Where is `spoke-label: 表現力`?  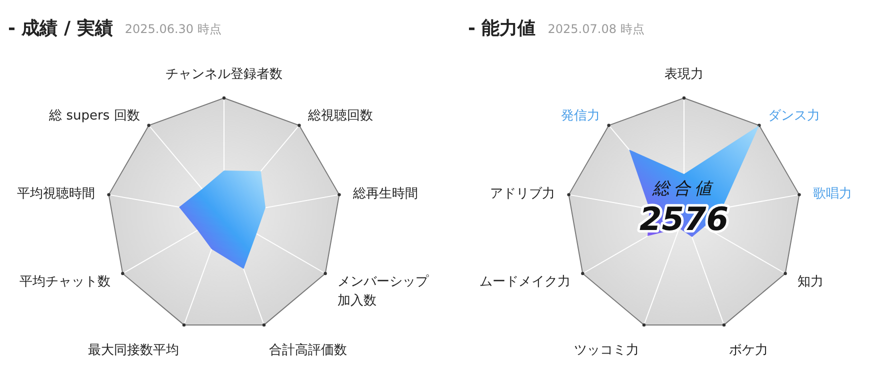 spoke-label: 表現力 is located at coordinates (684, 74).